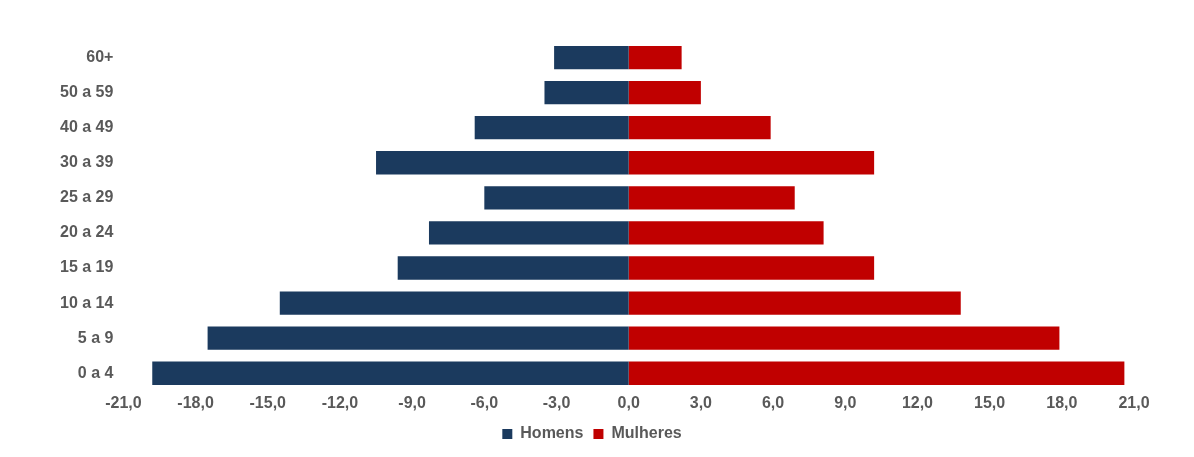 The height and width of the screenshot is (457, 1194). Describe the element at coordinates (123, 402) in the screenshot. I see `x-tick-label: -21,0` at that location.